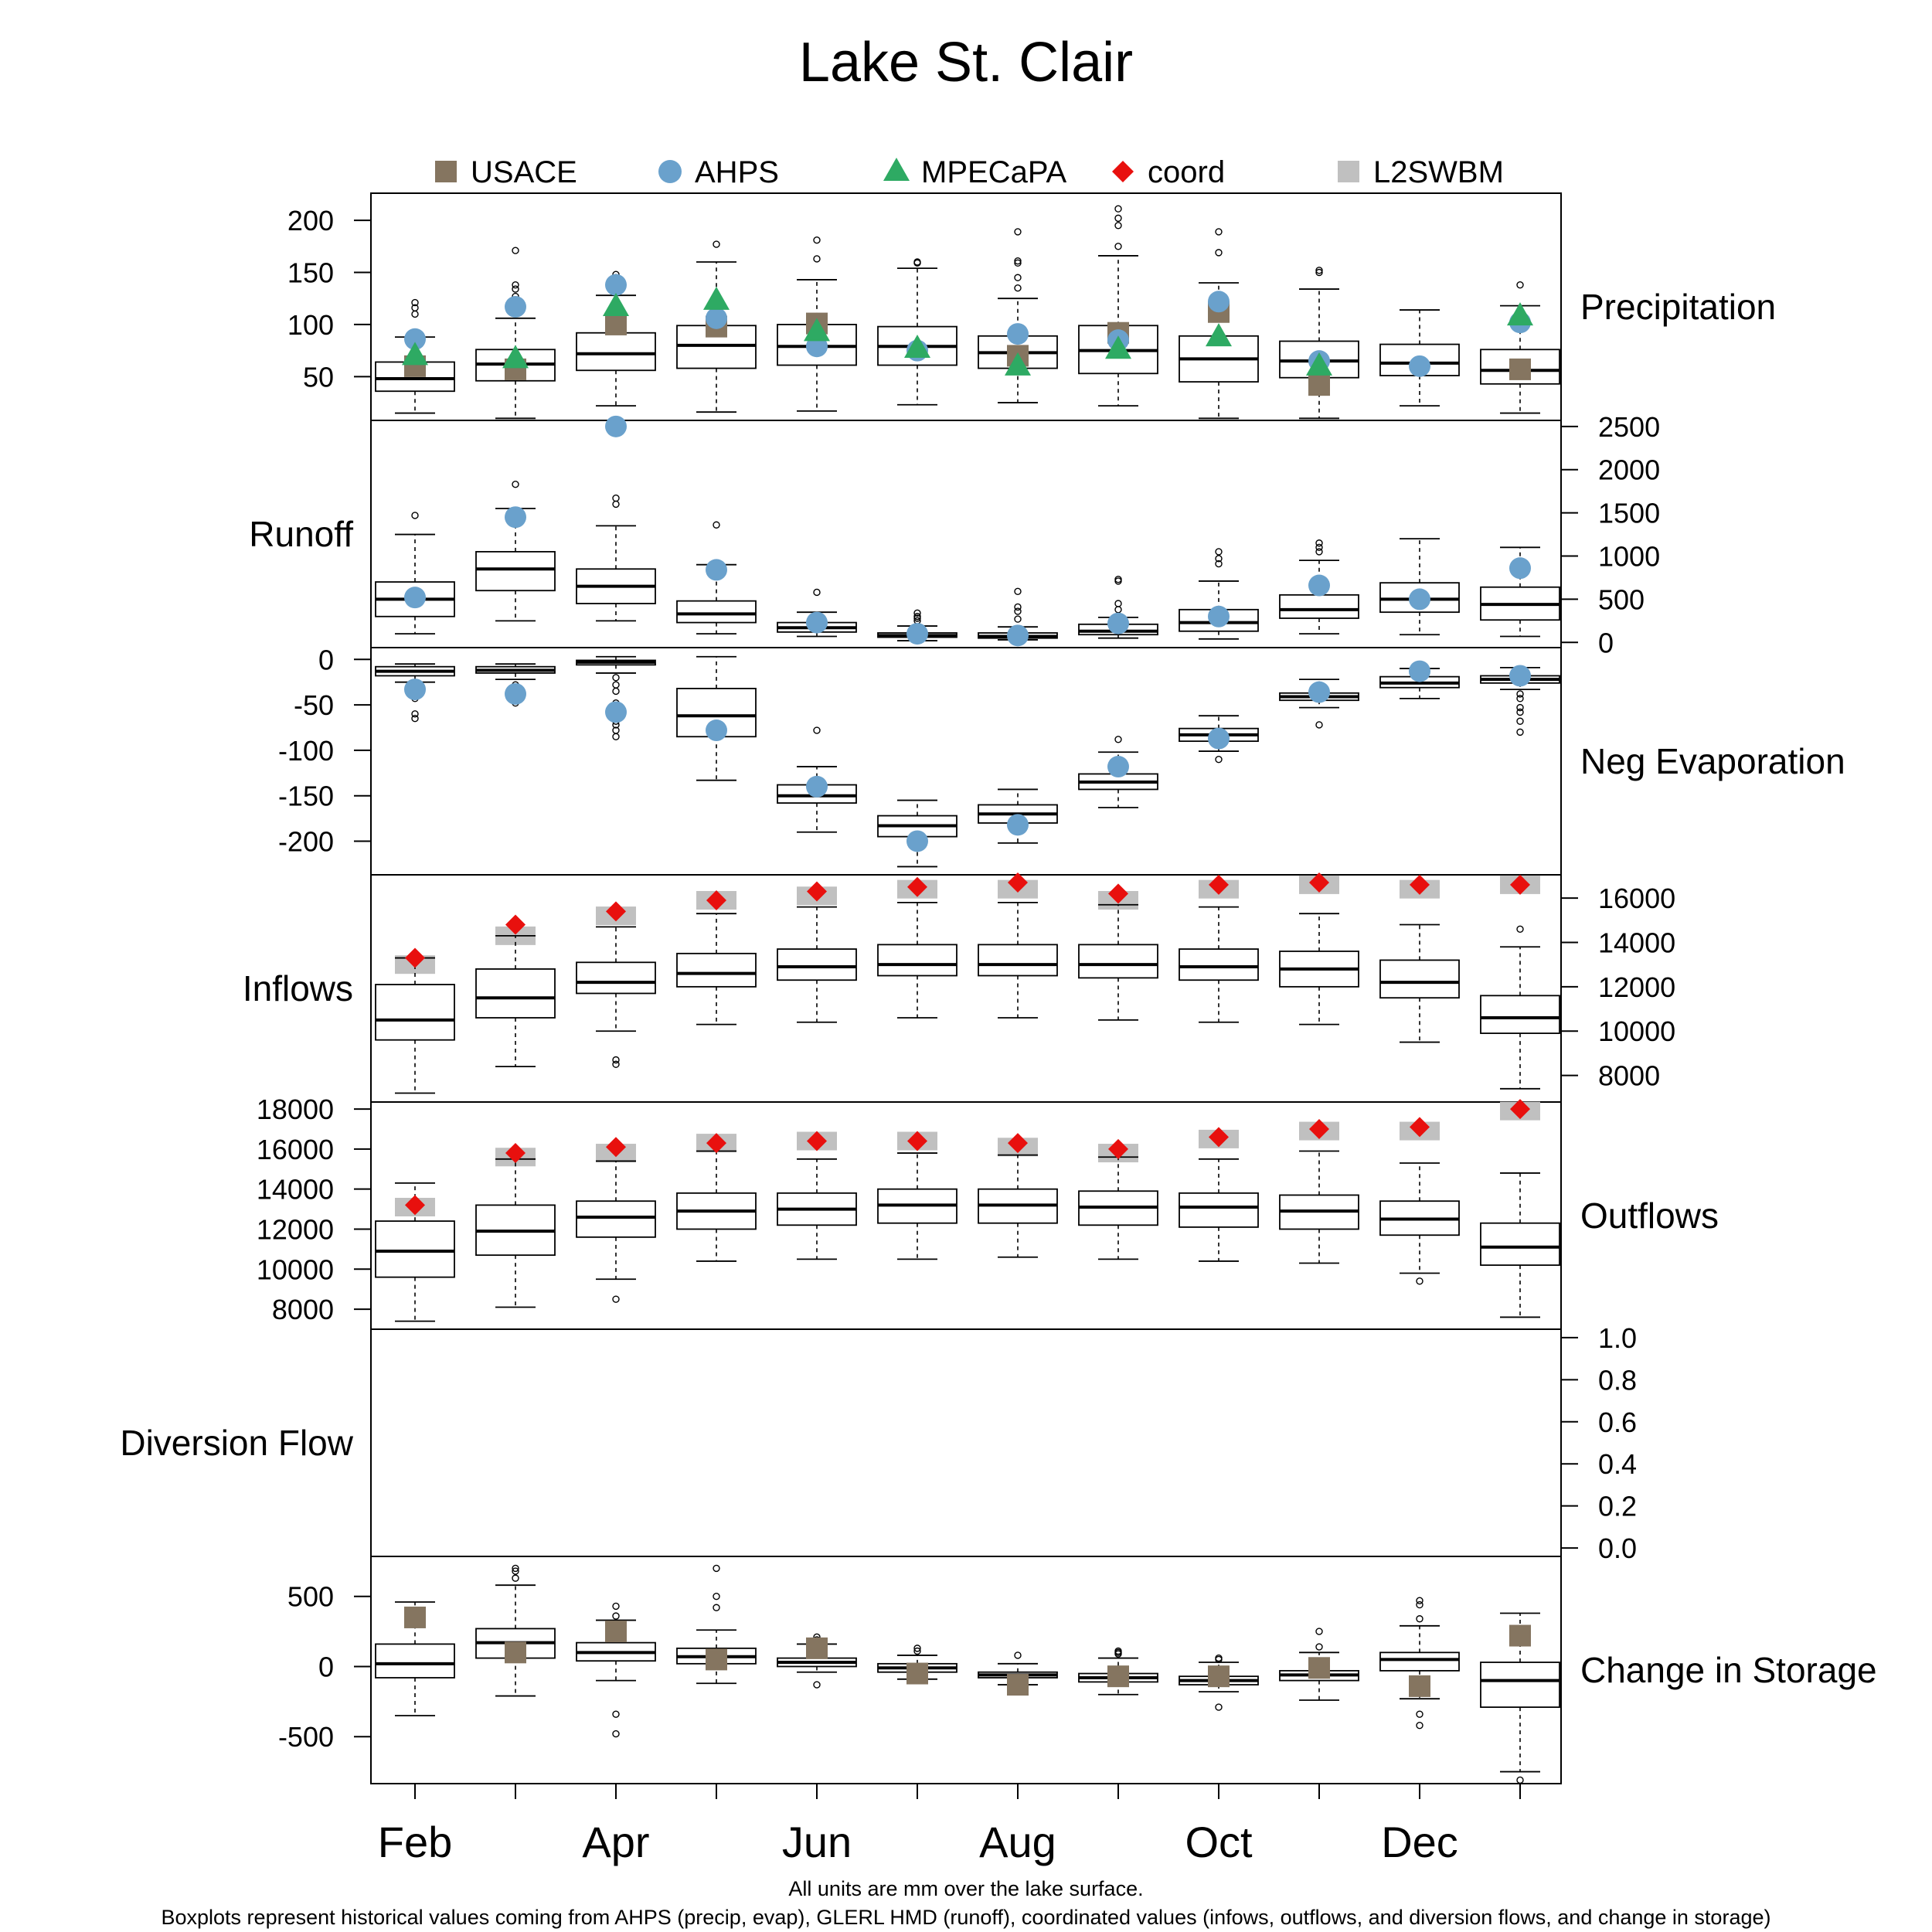  What do you see at coordinates (1629, 427) in the screenshot?
I see `y-tick-label: 2500` at bounding box center [1629, 427].